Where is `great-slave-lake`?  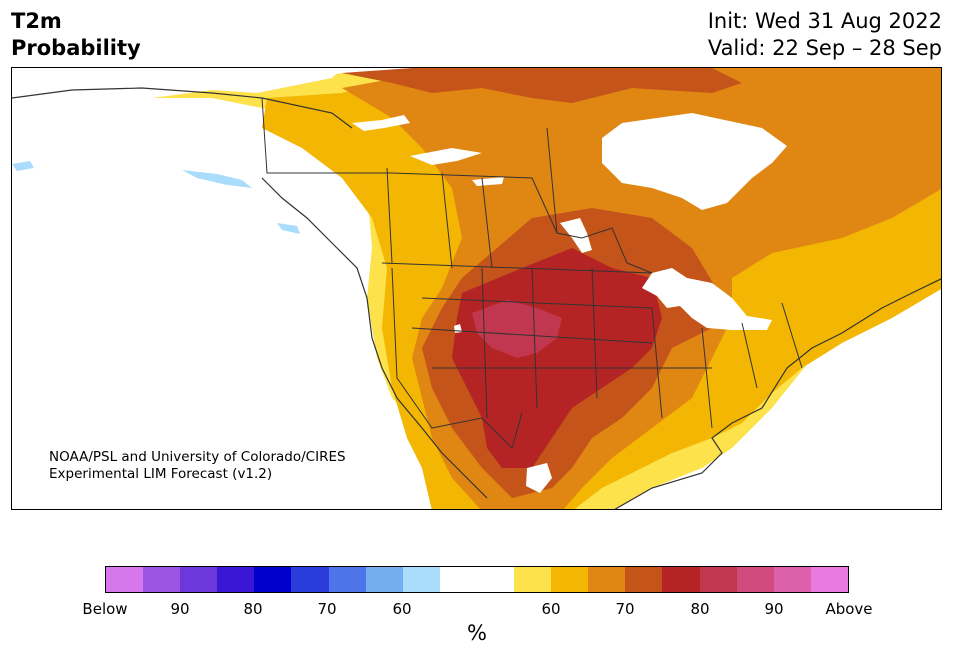
great-slave-lake is located at coordinates (446, 156).